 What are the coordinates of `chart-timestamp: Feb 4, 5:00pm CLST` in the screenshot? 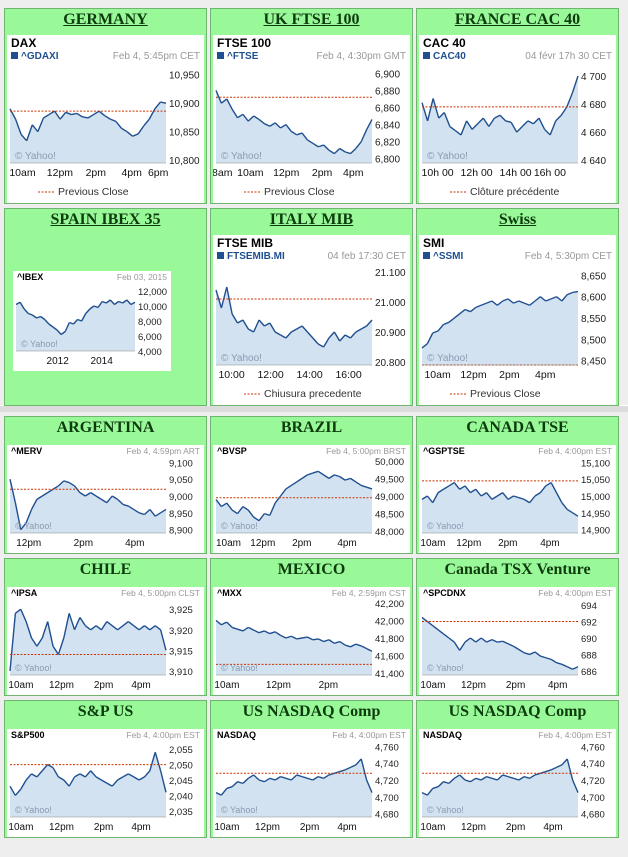 It's located at (160, 593).